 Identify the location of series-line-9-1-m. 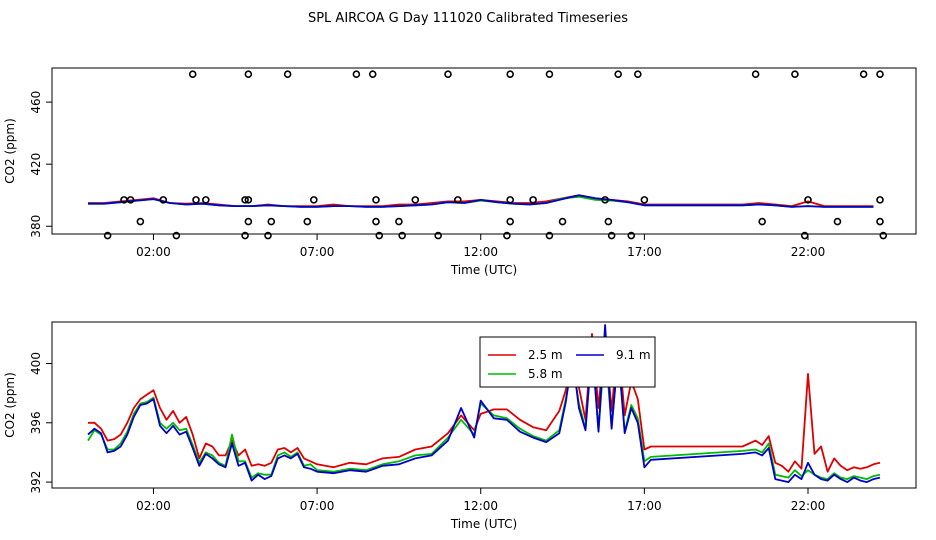
(481, 201).